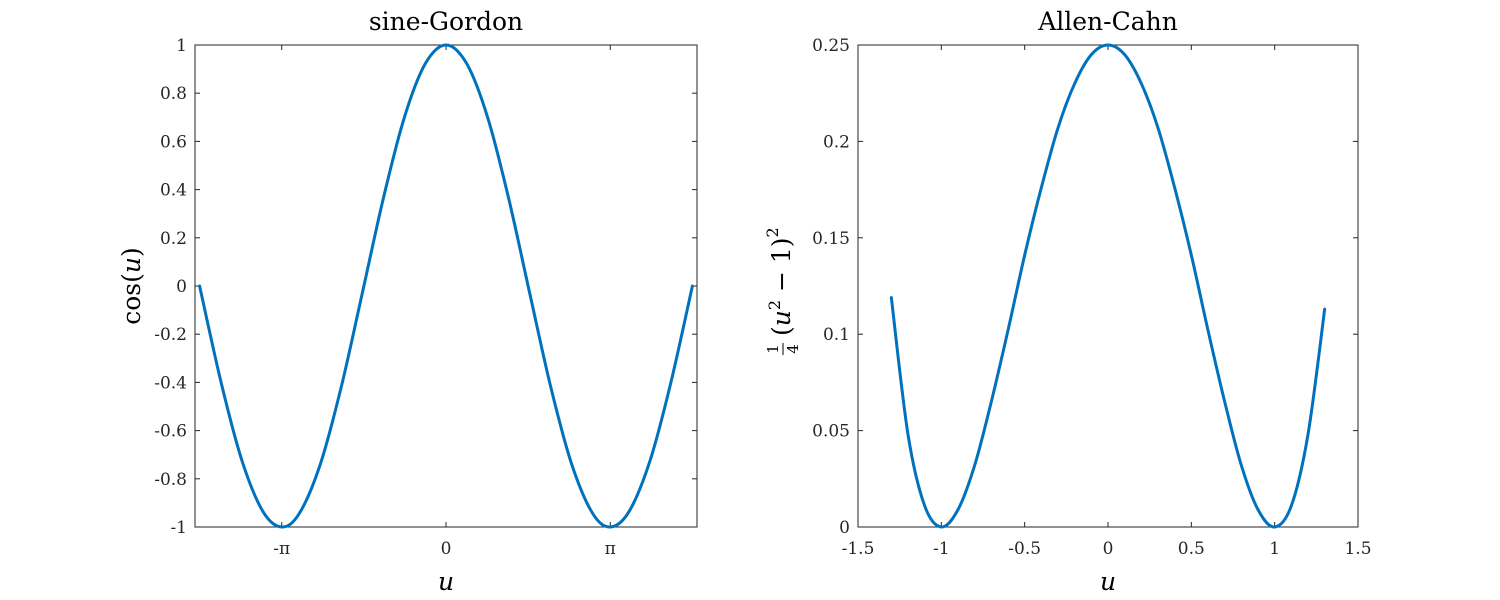 This screenshot has width=1500, height=600. What do you see at coordinates (173, 142) in the screenshot?
I see `y-tick-label: 0.6` at bounding box center [173, 142].